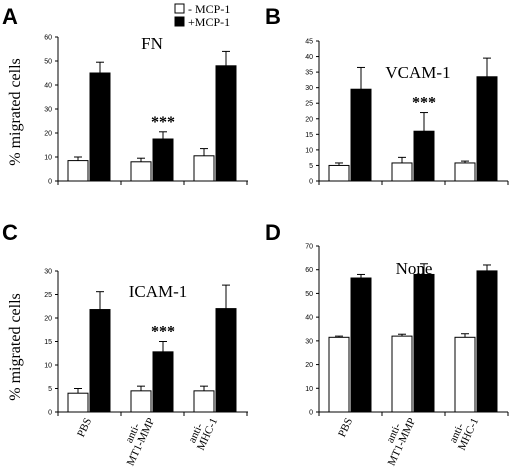 Image resolution: width=520 pixels, height=471 pixels. I want to click on y-tick-label: 35, so click(309, 73).